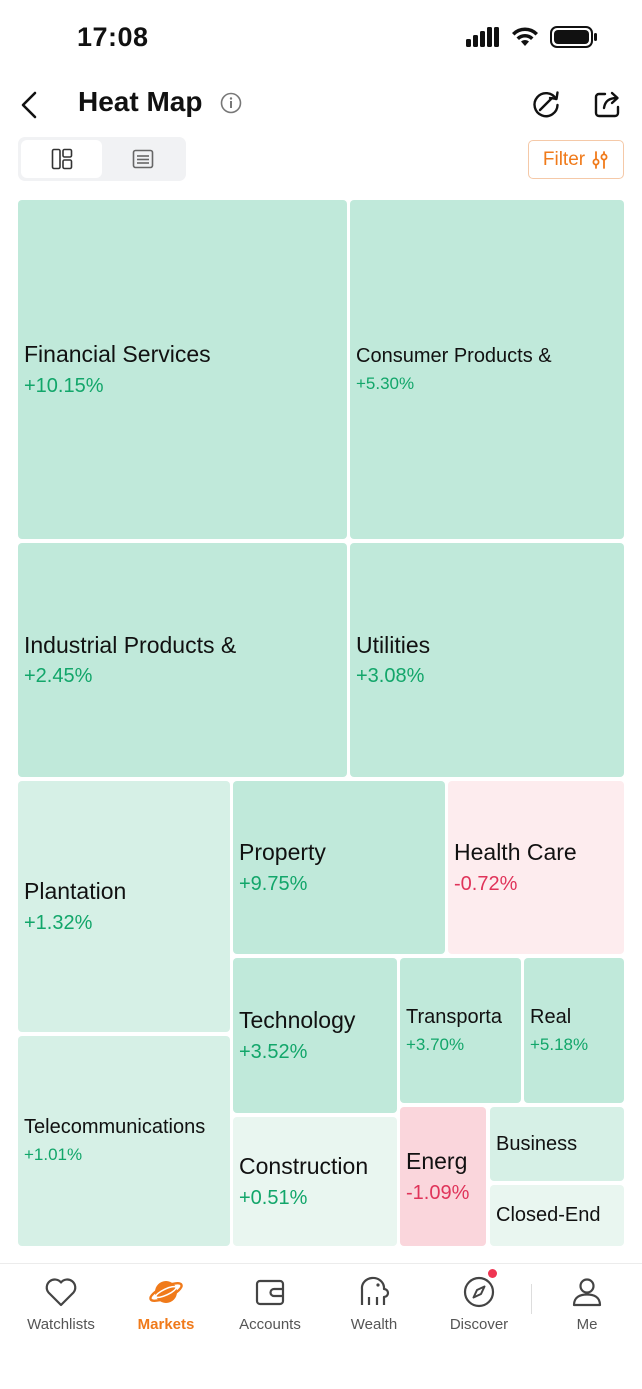 This screenshot has width=642, height=1389. I want to click on heart-icon, so click(61, 1292).